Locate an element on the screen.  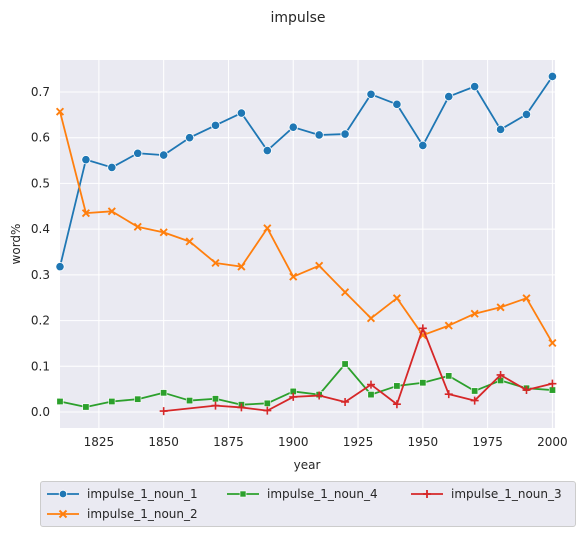
legend-item-noun-2: impulse_1_noun_2 is located at coordinates (122, 514).